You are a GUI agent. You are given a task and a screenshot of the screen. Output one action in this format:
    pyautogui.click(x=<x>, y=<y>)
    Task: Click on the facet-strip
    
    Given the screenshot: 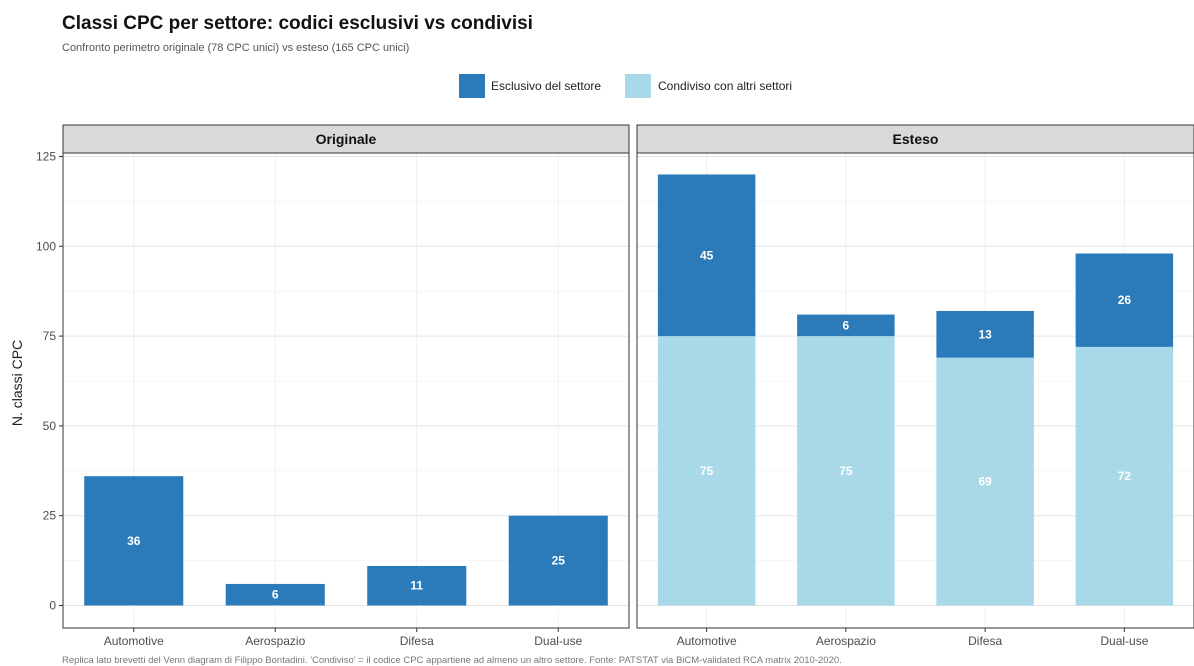 What is the action you would take?
    pyautogui.click(x=346, y=139)
    